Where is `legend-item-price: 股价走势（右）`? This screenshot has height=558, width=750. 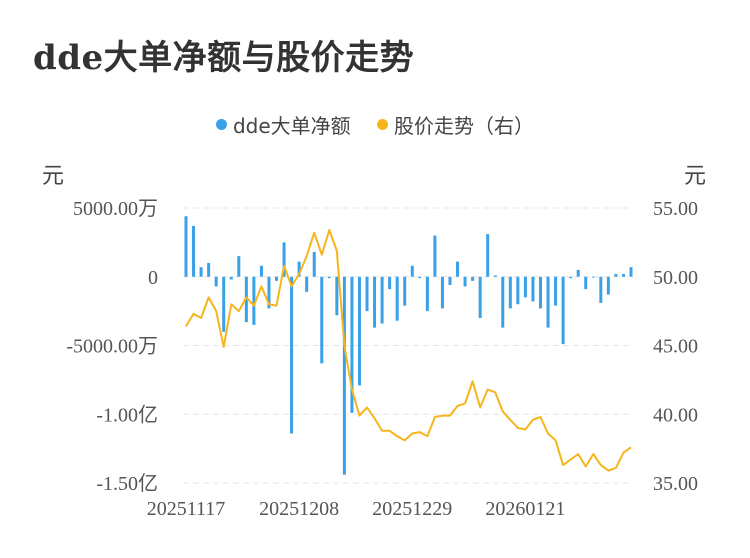
legend-item-price: 股价走势（右） is located at coordinates (455, 124).